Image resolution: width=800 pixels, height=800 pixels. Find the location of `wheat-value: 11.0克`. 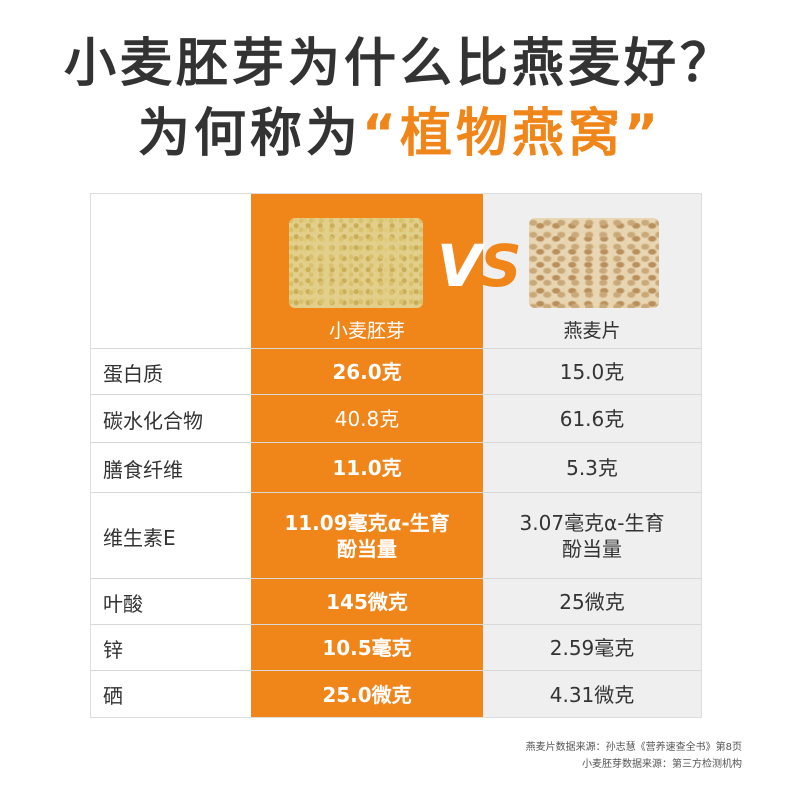

wheat-value: 11.0克 is located at coordinates (367, 468).